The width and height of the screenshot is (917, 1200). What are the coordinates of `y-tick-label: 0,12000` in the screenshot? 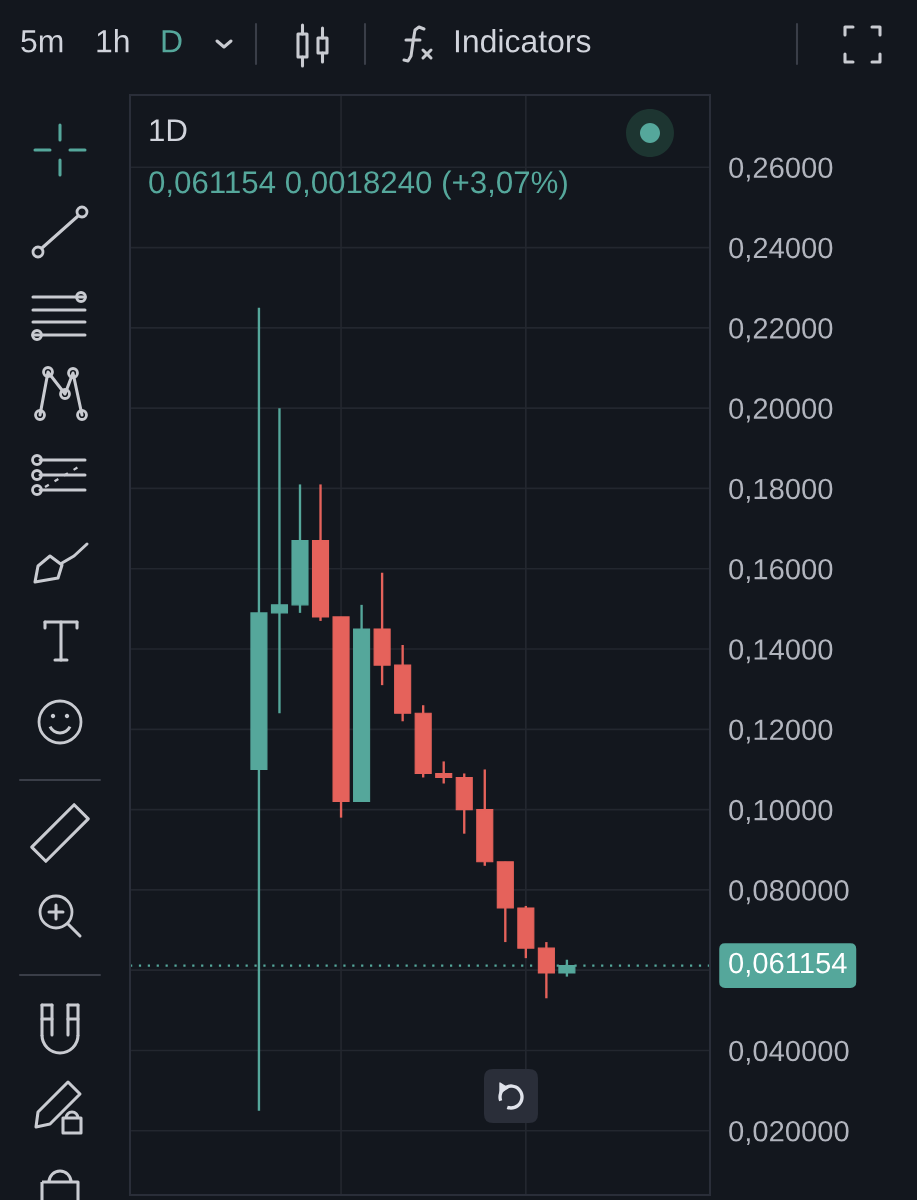 It's located at (781, 731).